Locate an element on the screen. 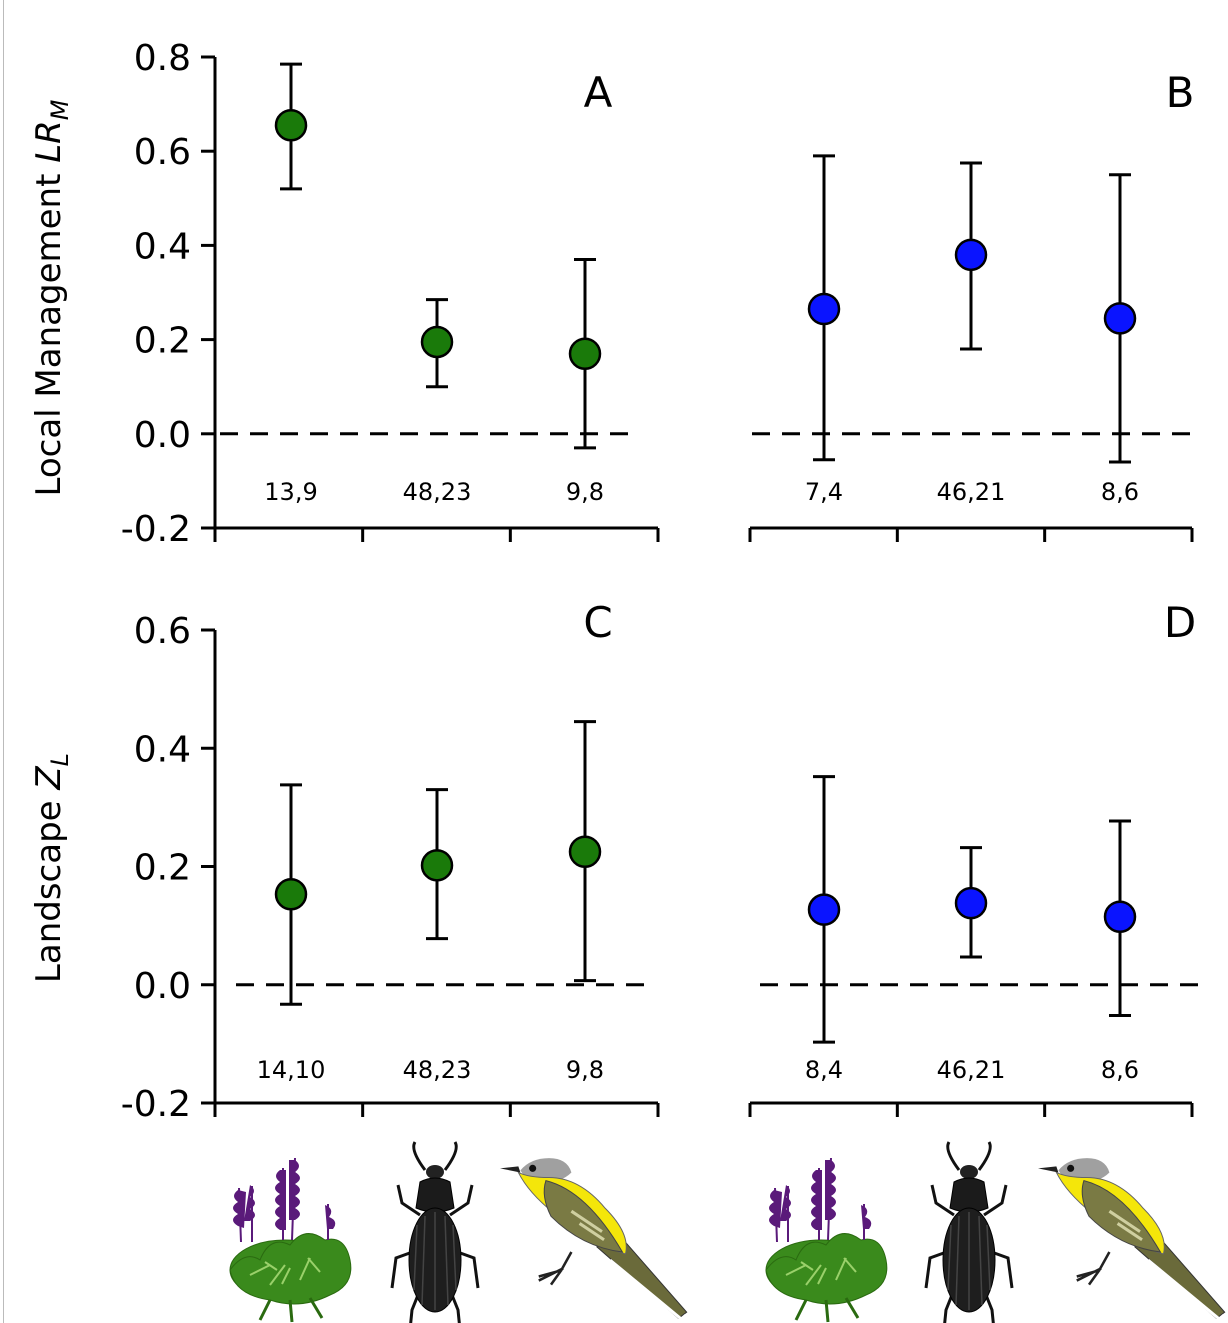  sample-size-label: 8,4 is located at coordinates (824, 1070).